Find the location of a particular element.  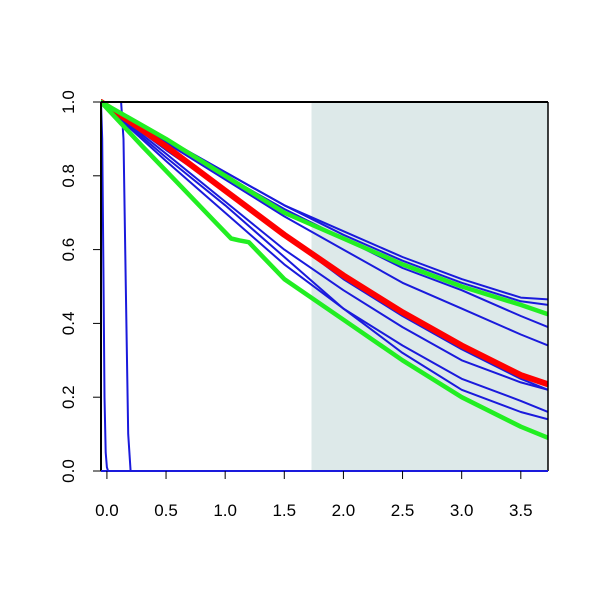

y-tick-label: 0.2 is located at coordinates (68, 397).